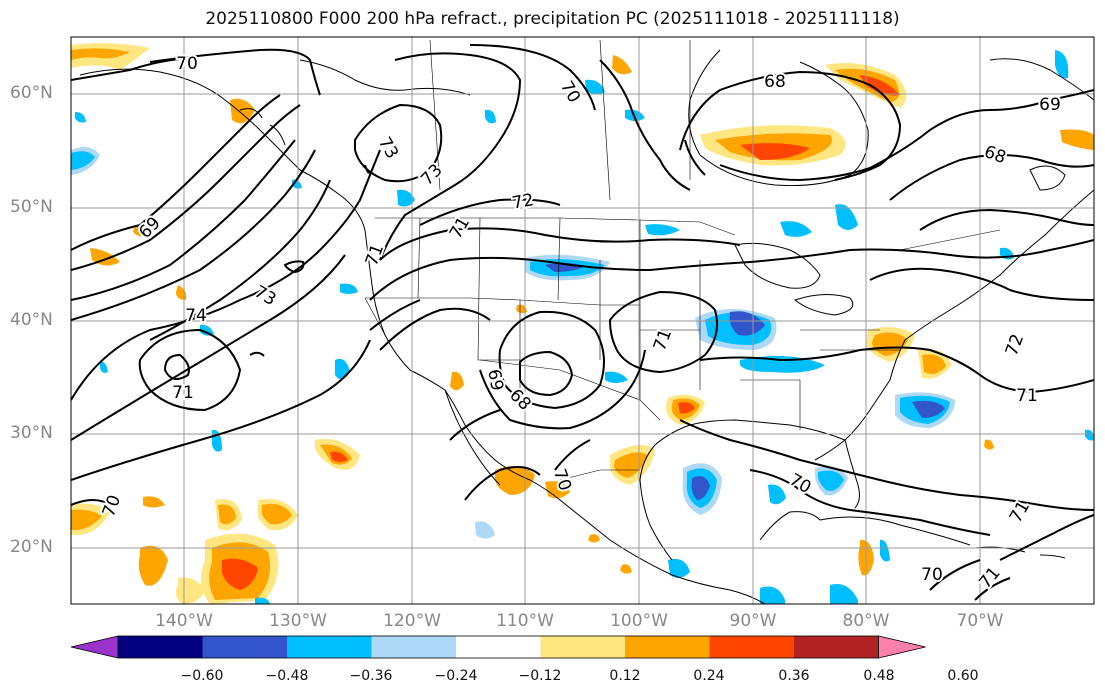  Describe the element at coordinates (639, 621) in the screenshot. I see `lon-label-100w: 100°W` at that location.